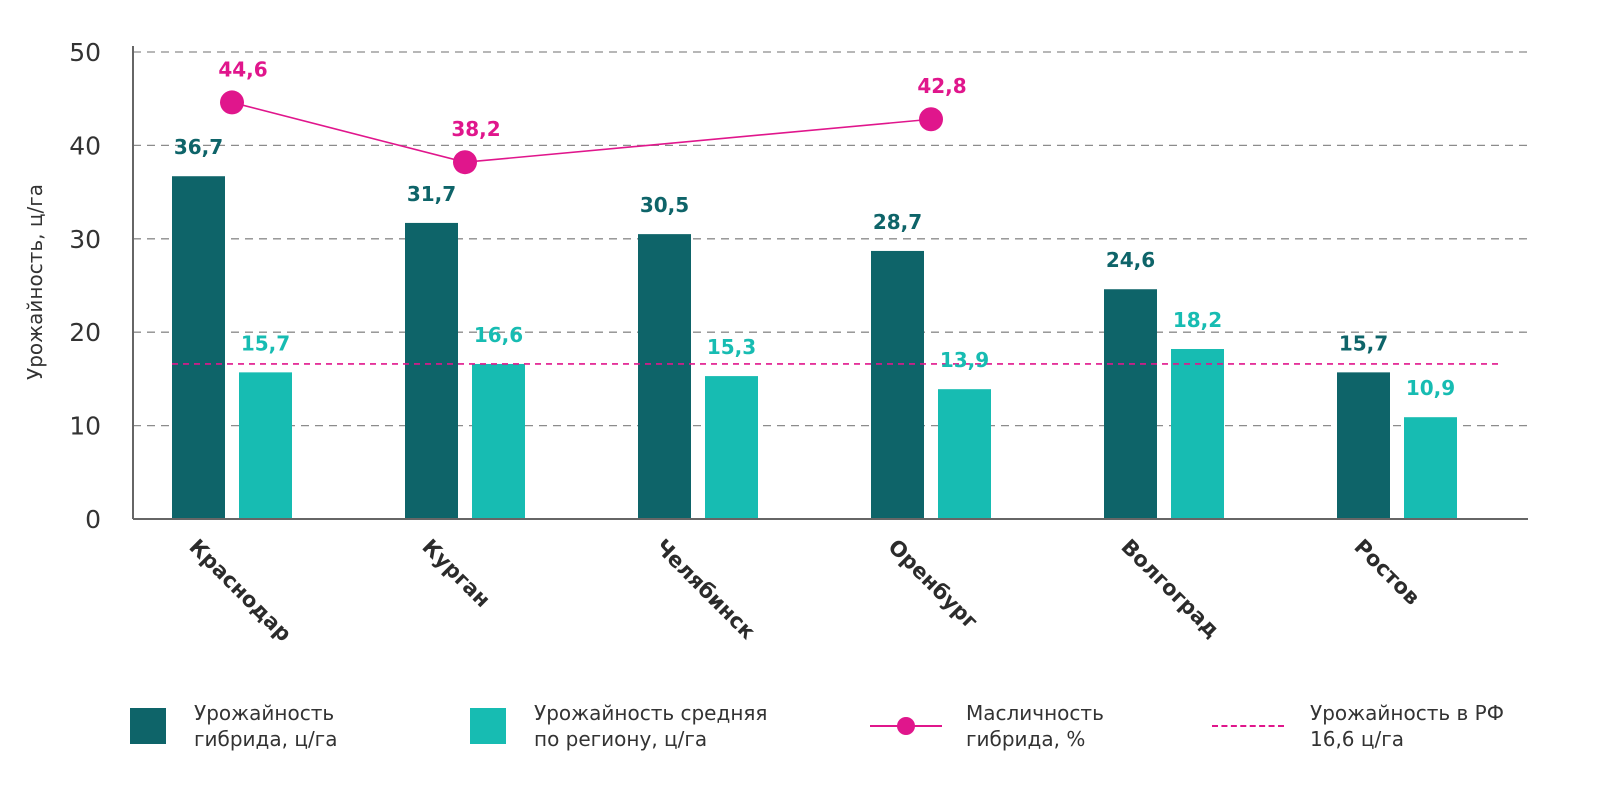 The width and height of the screenshot is (1600, 788). Describe the element at coordinates (1357, 739) in the screenshot. I see `legend-label: 16,6 ц/га` at that location.